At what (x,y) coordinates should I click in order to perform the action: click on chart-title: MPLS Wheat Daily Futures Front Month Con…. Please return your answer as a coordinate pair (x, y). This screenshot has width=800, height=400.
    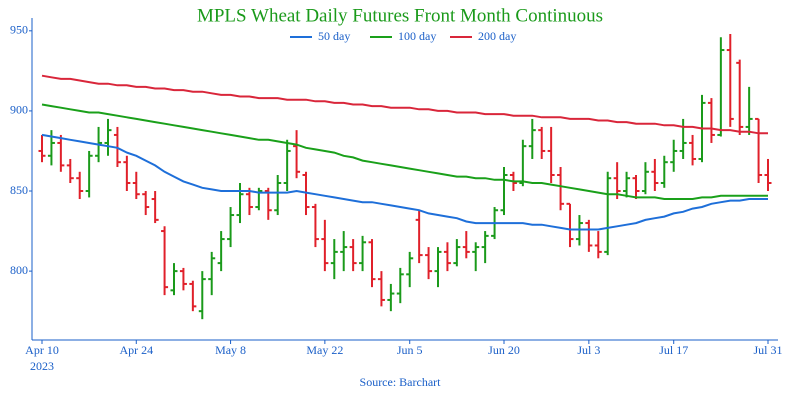
    Looking at the image, I should click on (400, 15).